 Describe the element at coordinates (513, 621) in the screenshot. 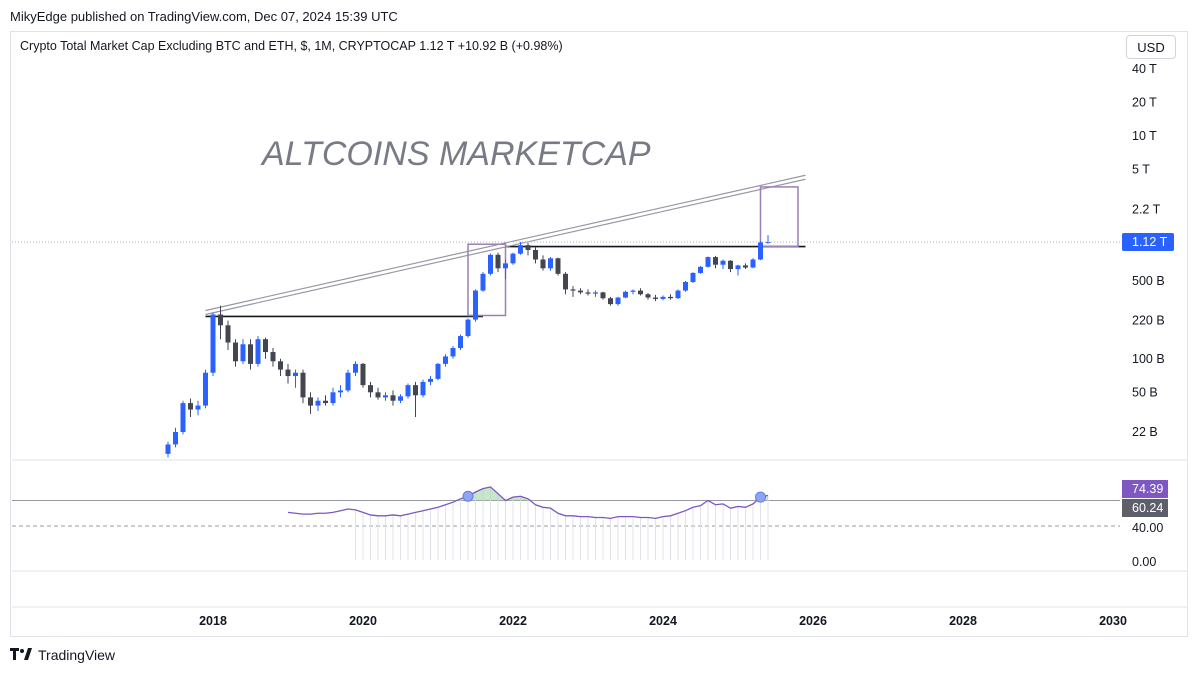

I see `time-tick-label: 2022` at that location.